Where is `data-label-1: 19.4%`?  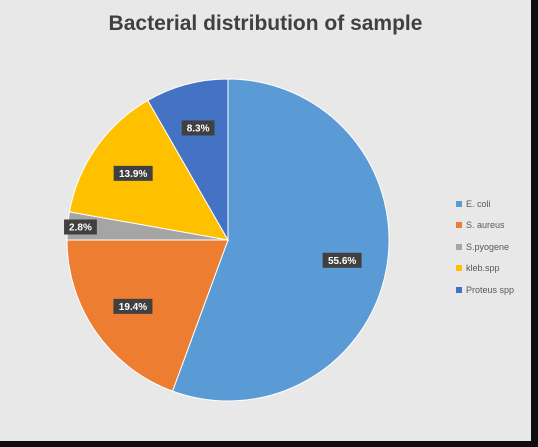 data-label-1: 19.4% is located at coordinates (133, 306).